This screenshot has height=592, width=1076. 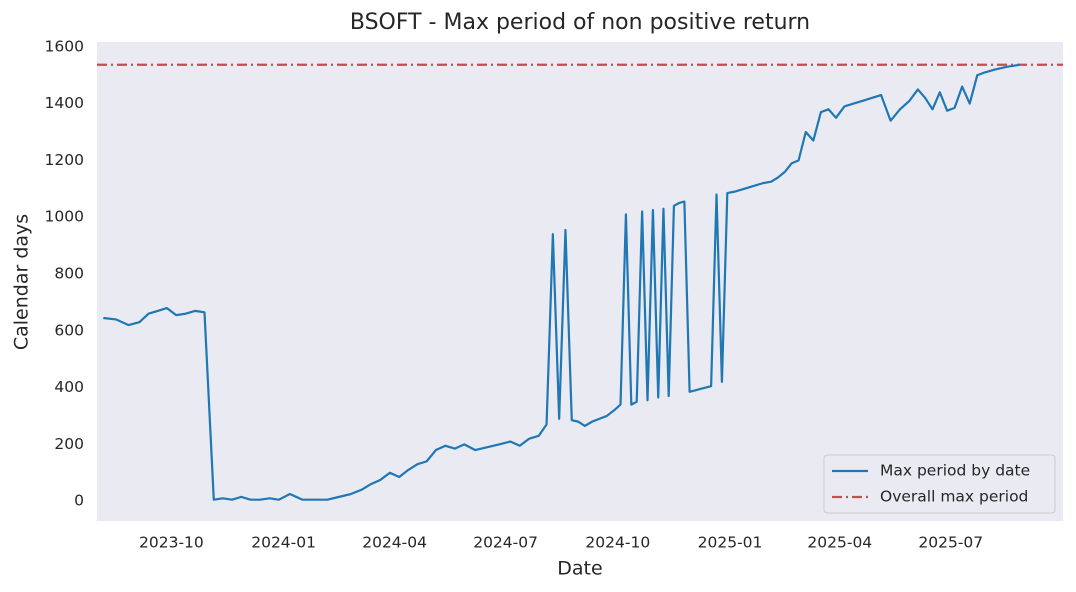 I want to click on y-tick-label: 800, so click(x=69, y=273).